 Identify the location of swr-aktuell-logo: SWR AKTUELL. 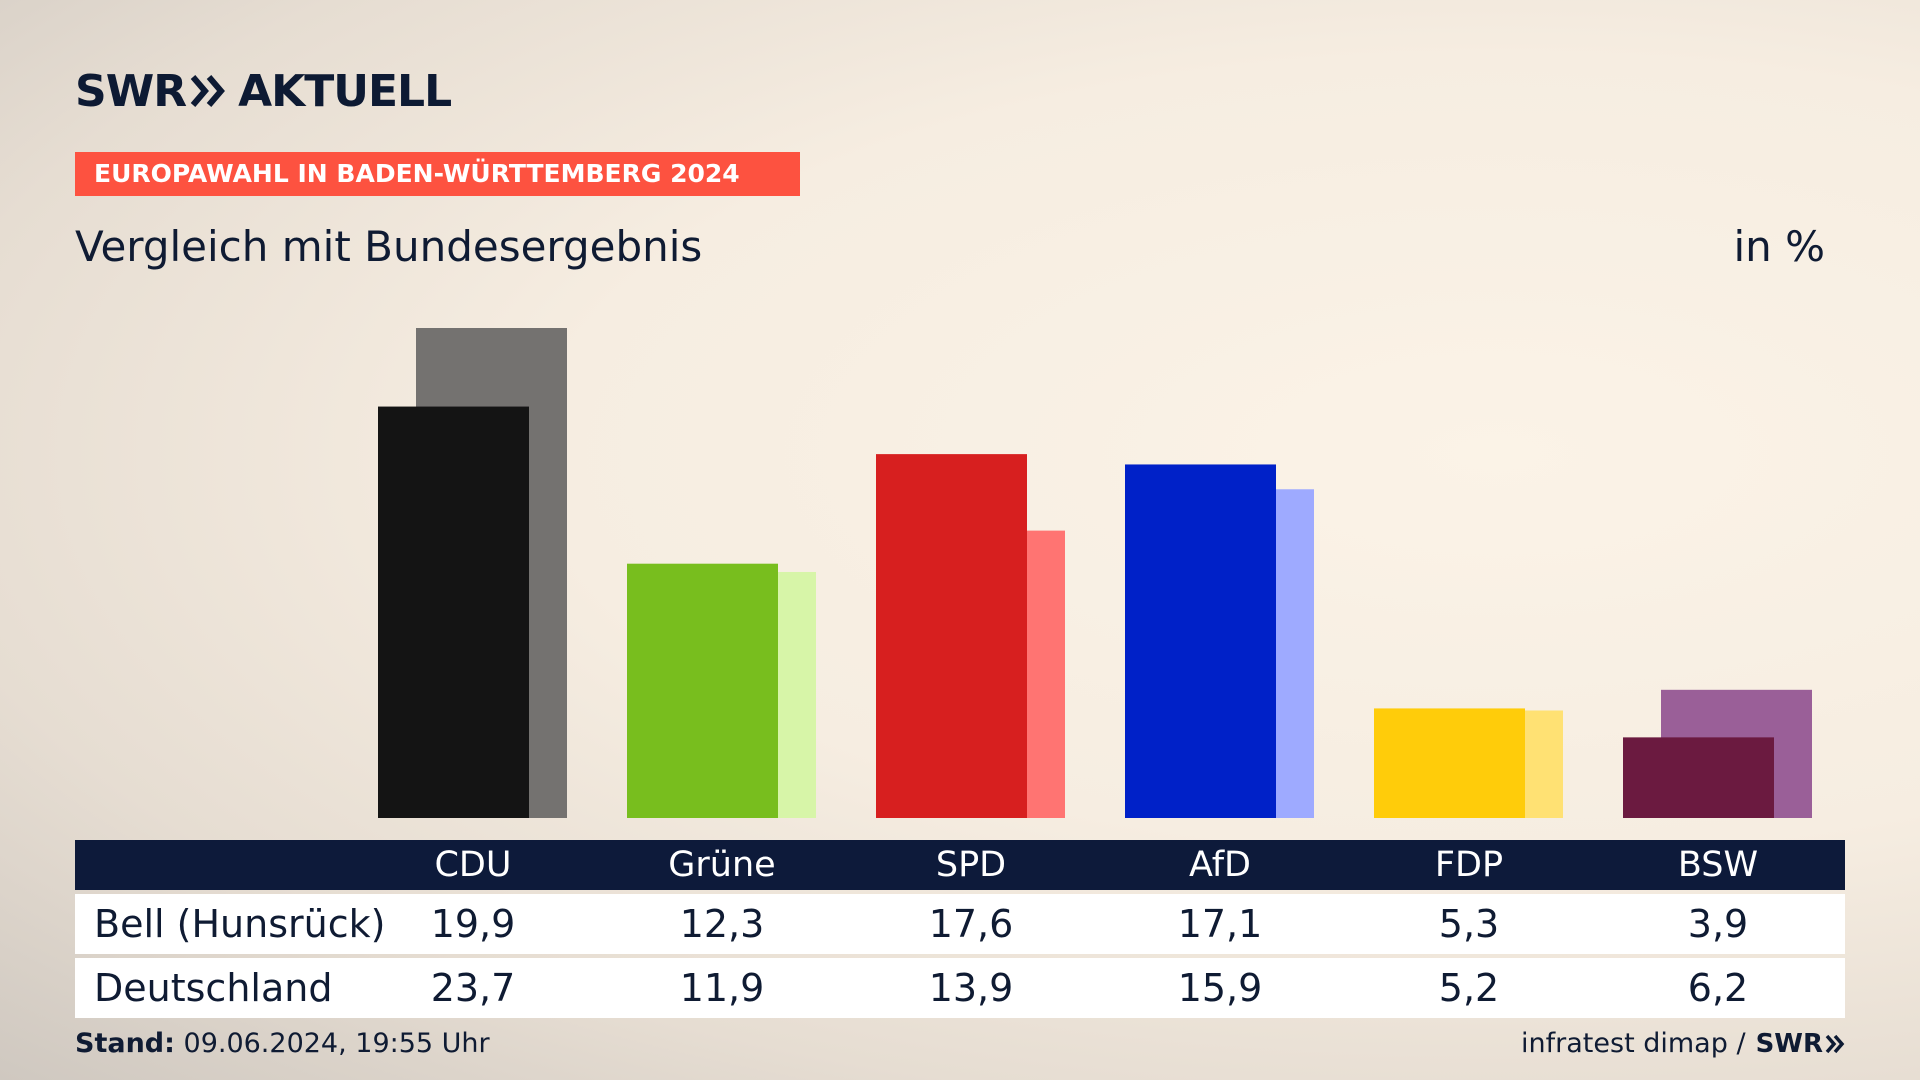
(263, 91).